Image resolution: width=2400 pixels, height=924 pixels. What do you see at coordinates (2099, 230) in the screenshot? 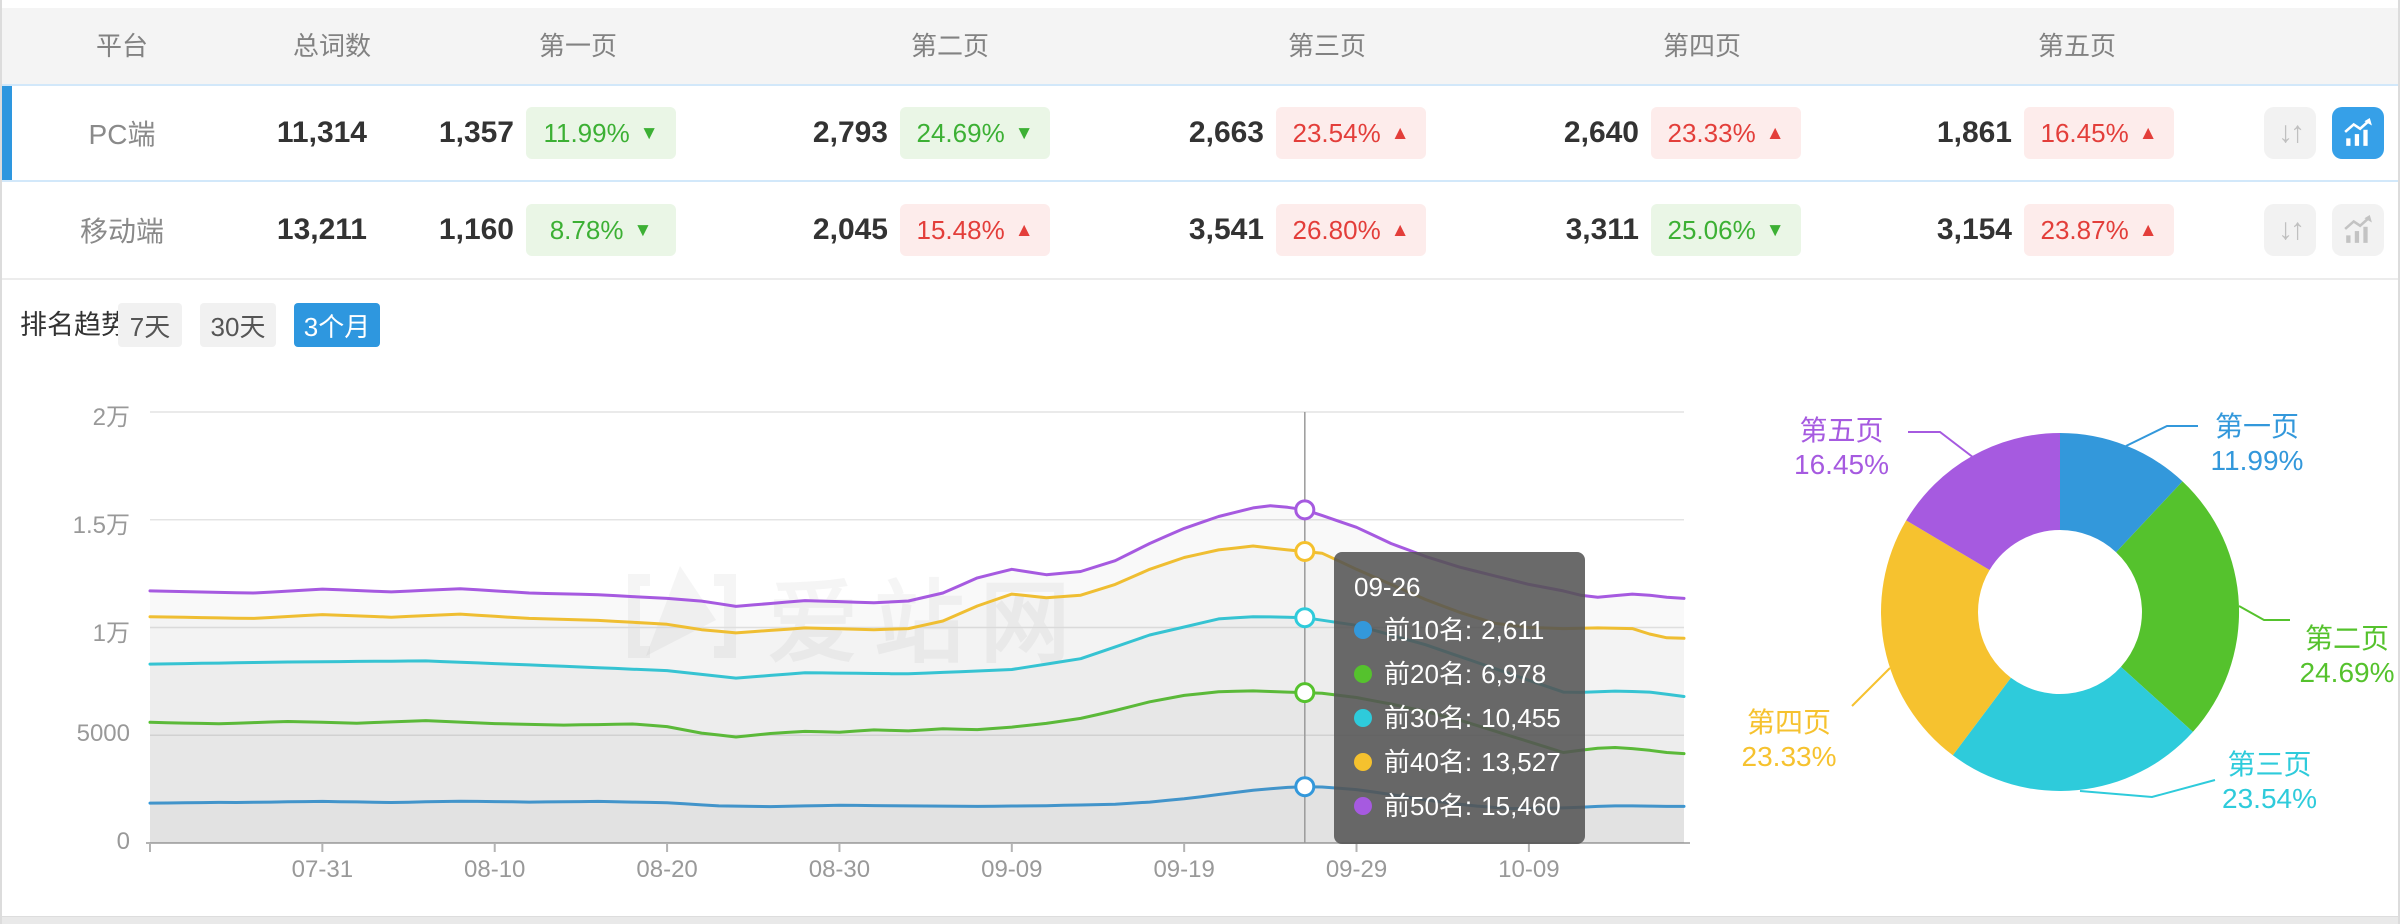
I see `page5-change-badge: 23.87% ▲` at bounding box center [2099, 230].